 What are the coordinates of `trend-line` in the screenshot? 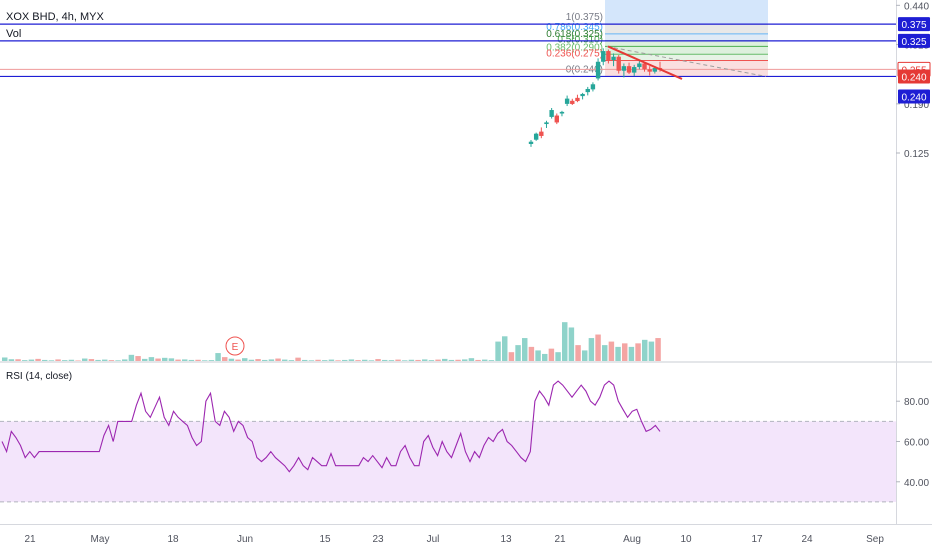 It's located at (645, 62).